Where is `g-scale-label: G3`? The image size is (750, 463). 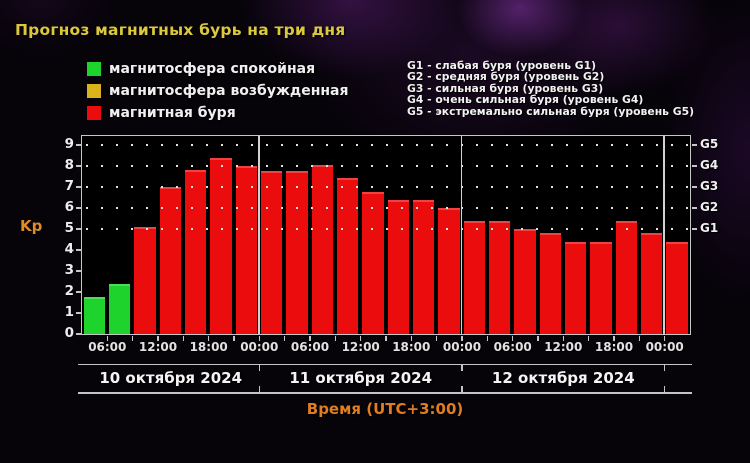 g-scale-label: G3 is located at coordinates (709, 186).